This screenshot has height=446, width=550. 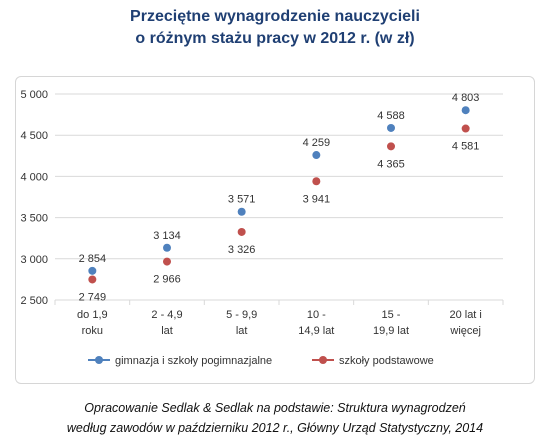 I want to click on data-label-series-2: 2 749, so click(x=93, y=297).